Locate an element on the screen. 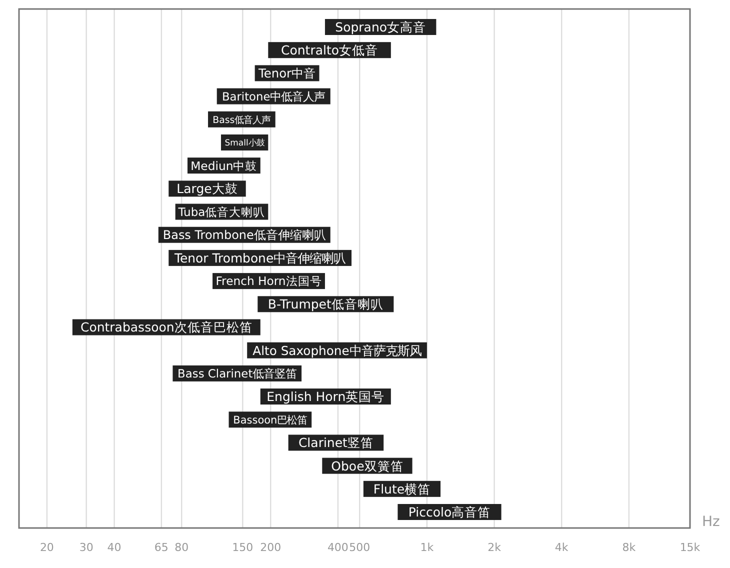 The image size is (730, 568). x-tick-label: 20 is located at coordinates (47, 547).